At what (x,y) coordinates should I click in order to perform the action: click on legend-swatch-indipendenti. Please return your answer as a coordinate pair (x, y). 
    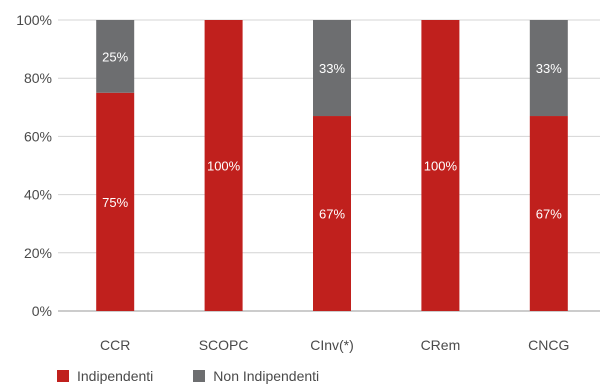
    Looking at the image, I should click on (63, 376).